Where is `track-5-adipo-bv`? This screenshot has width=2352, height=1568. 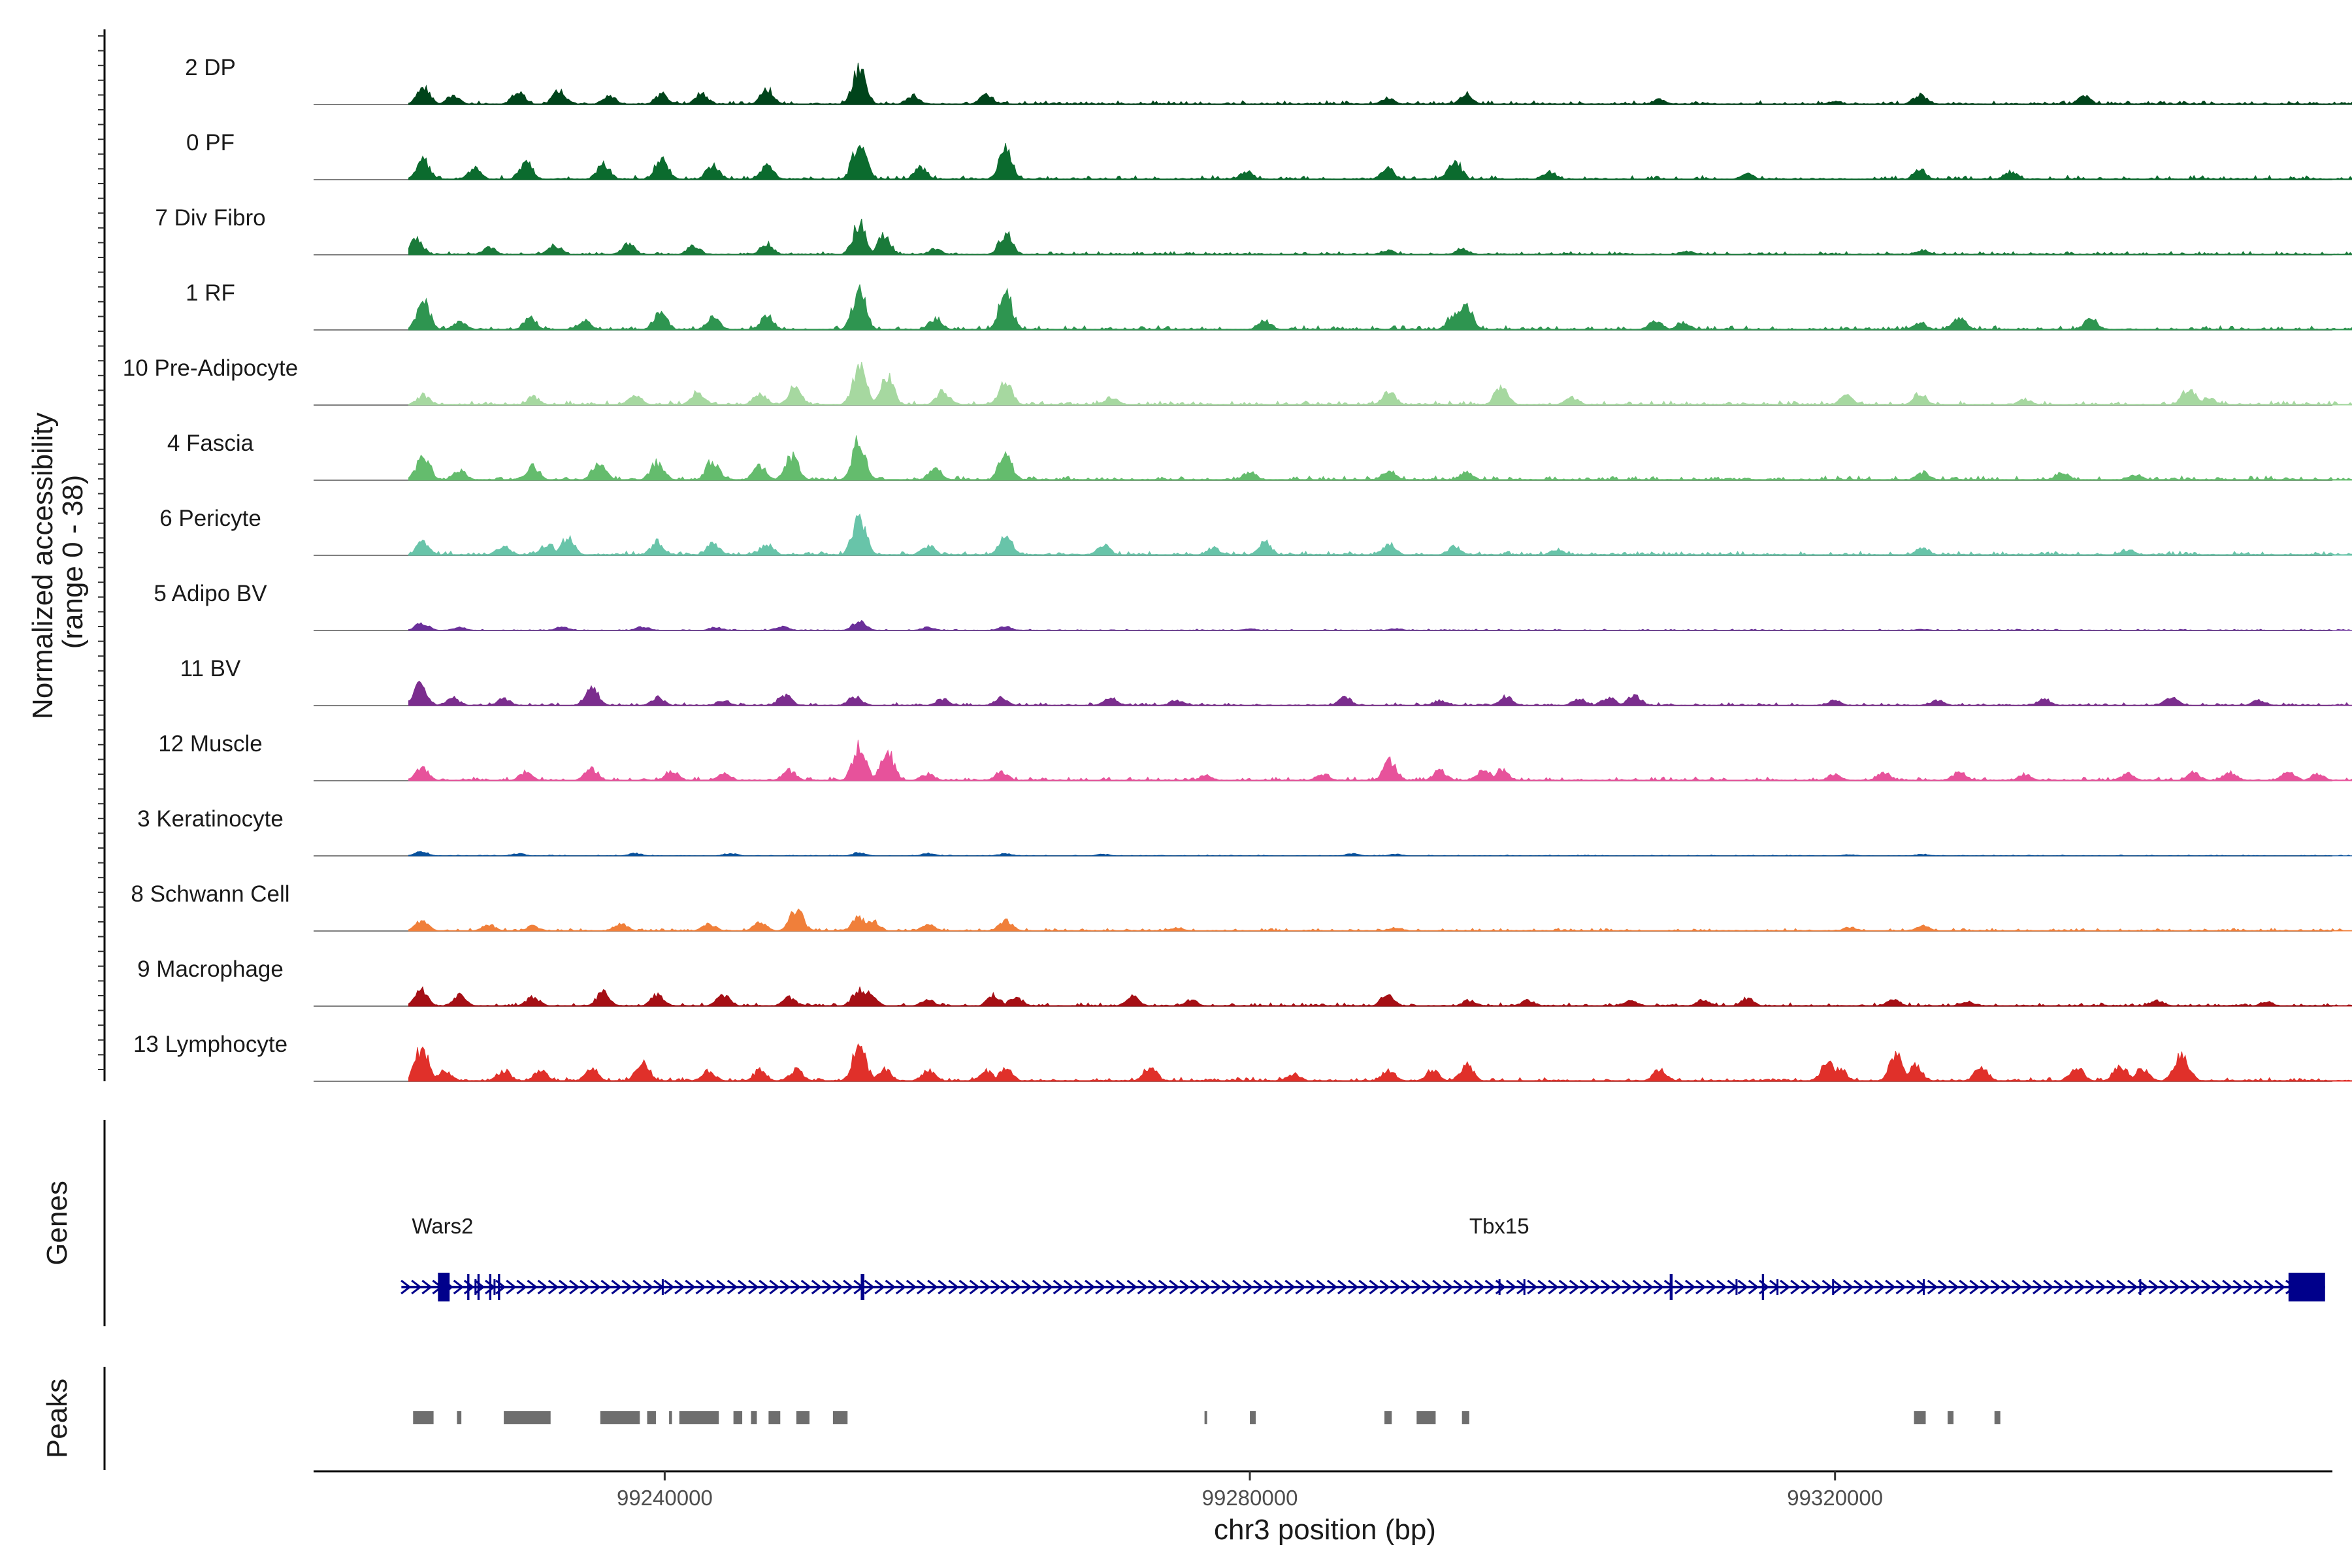 track-5-adipo-bv is located at coordinates (1333, 625).